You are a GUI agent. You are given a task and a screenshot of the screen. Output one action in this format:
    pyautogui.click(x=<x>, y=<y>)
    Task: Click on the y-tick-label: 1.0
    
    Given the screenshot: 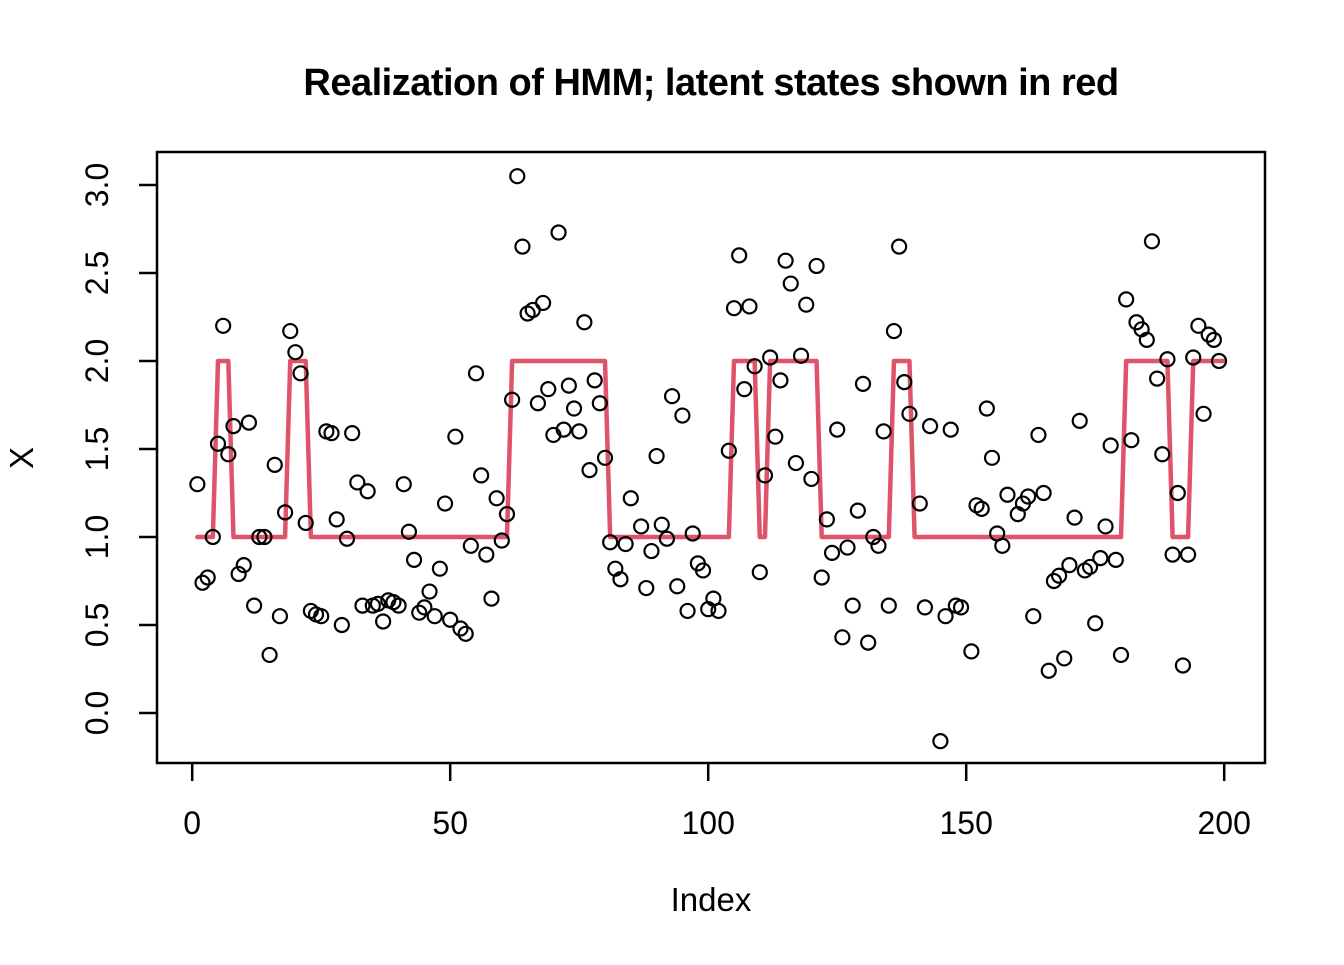 What is the action you would take?
    pyautogui.click(x=97, y=537)
    